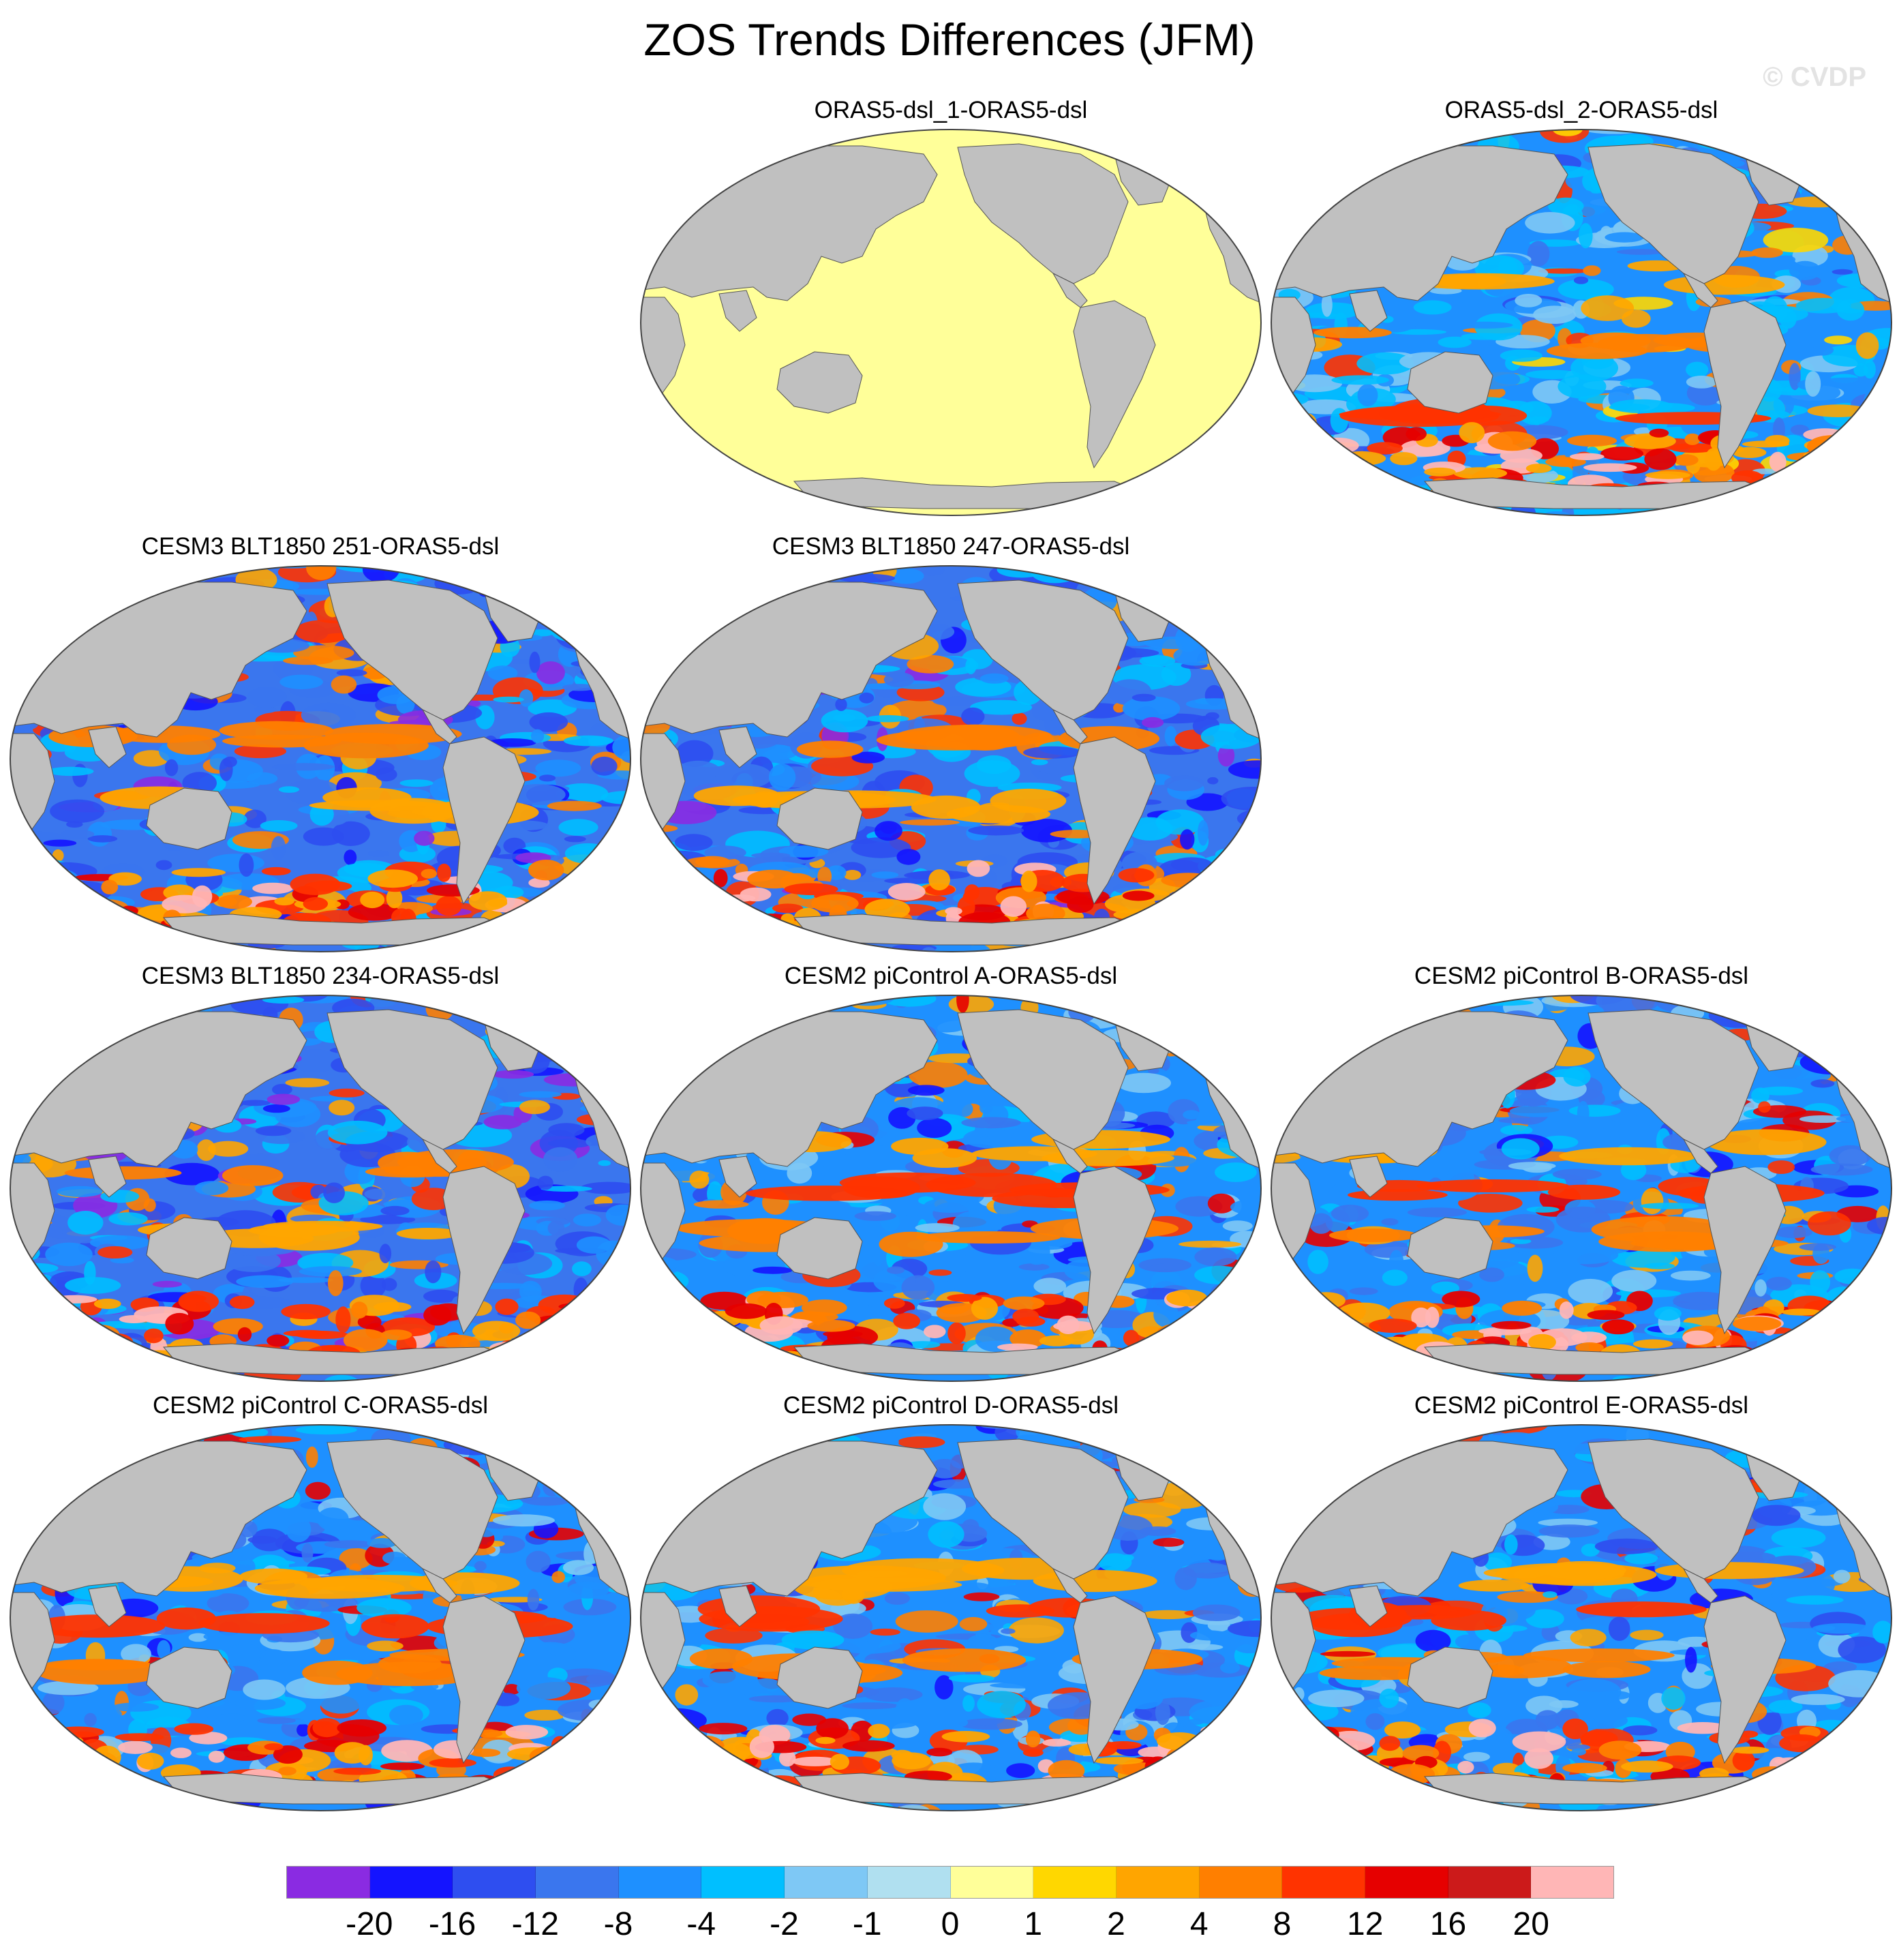  I want to click on panel-title: CESM2 piControl B-ORAS5-dsl, so click(1581, 976).